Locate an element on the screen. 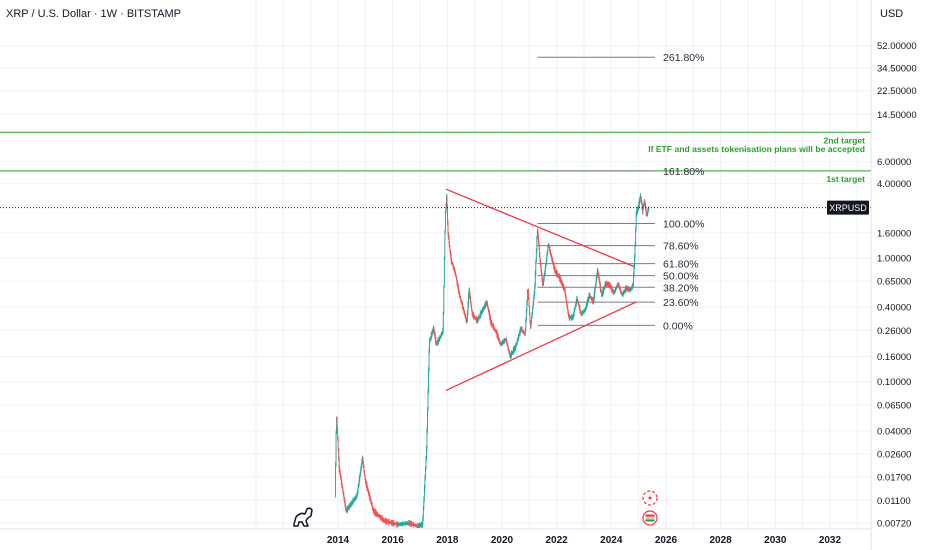  symbol-tag is located at coordinates (848, 207).